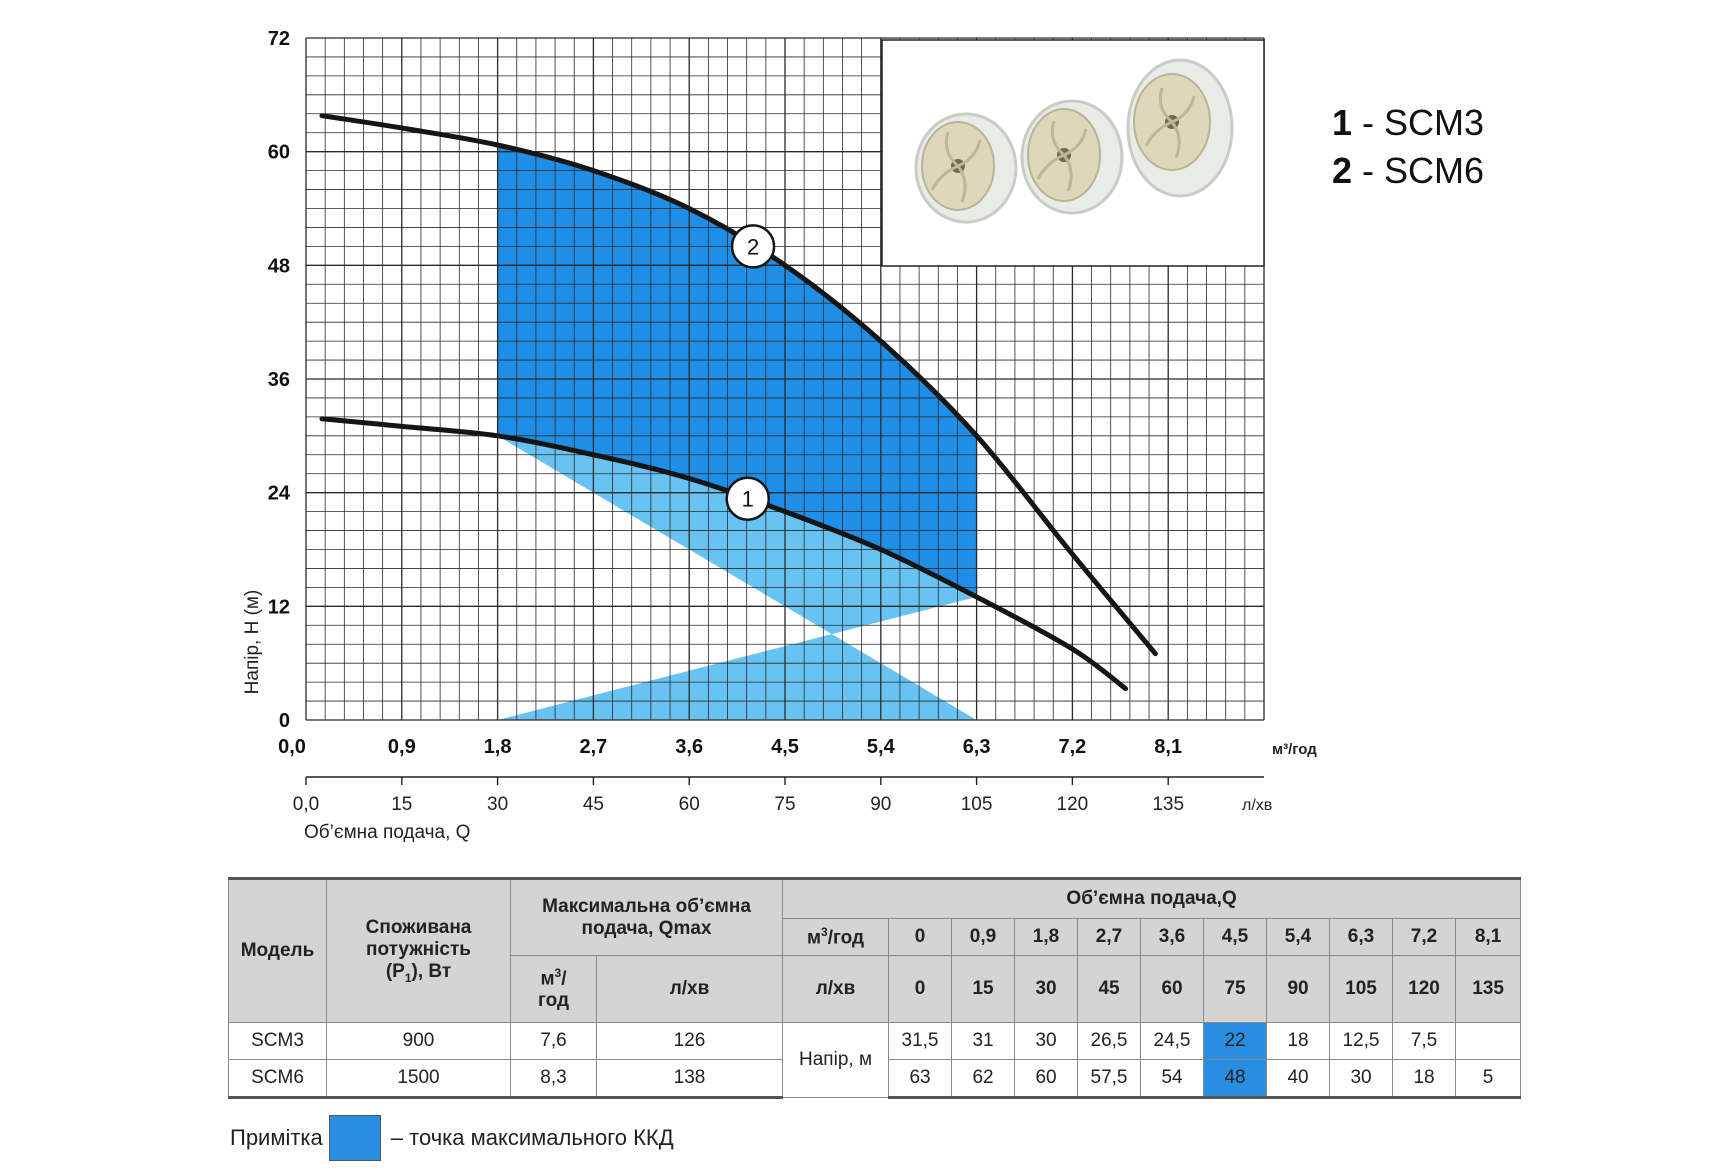 Image resolution: width=1728 pixels, height=1176 pixels. What do you see at coordinates (983, 937) in the screenshot?
I see `flow-m3-cell: 0,9` at bounding box center [983, 937].